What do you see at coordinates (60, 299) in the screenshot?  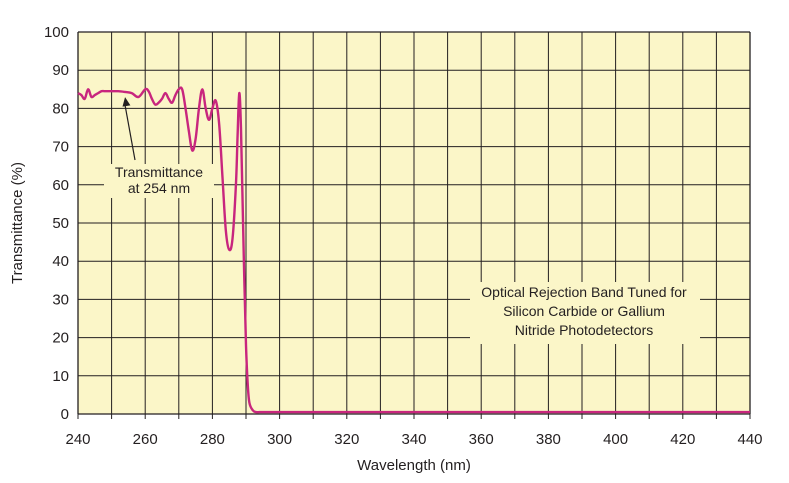 I see `y-tick-label: 30` at bounding box center [60, 299].